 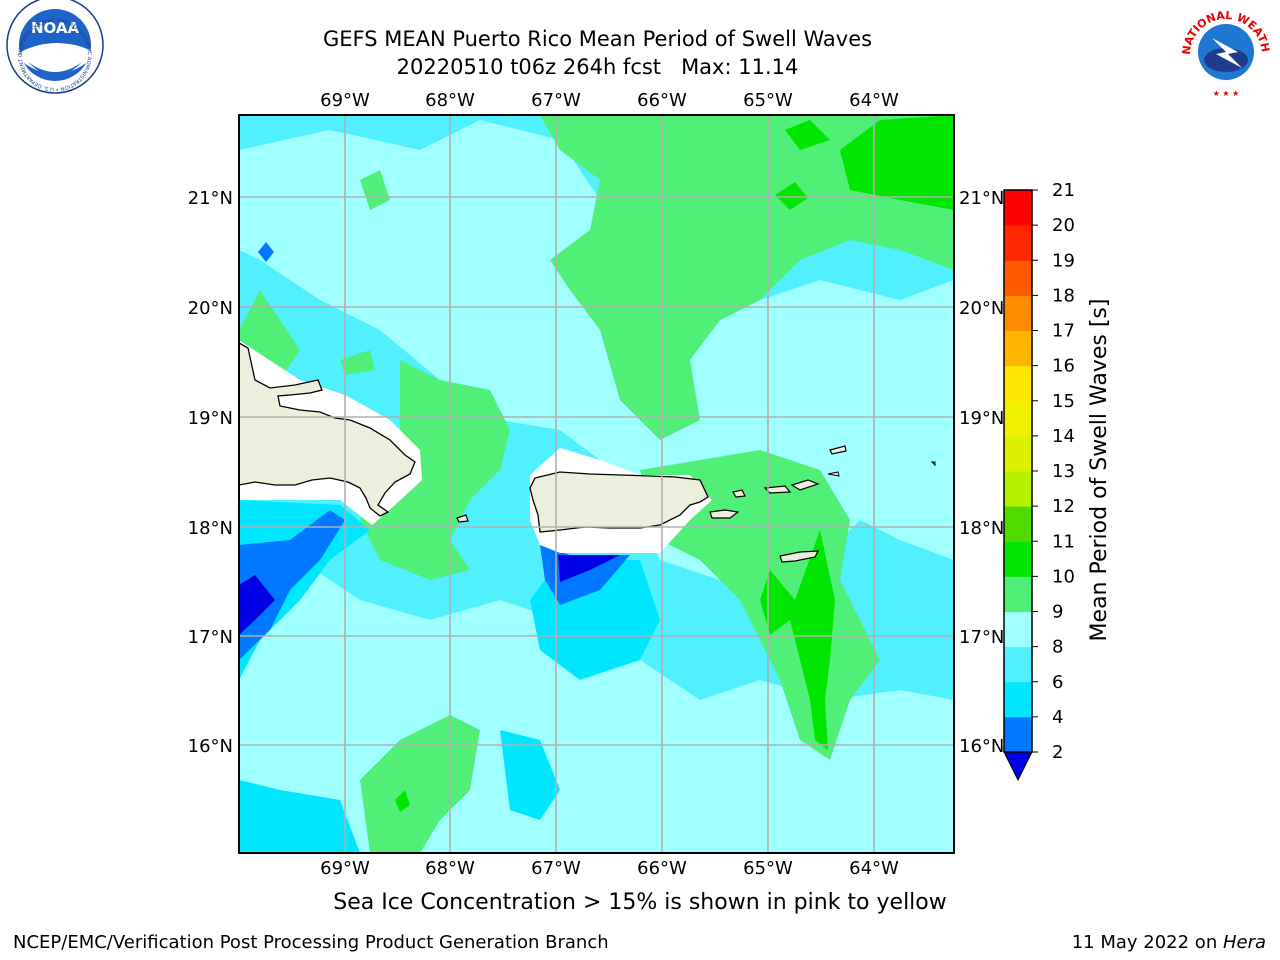 I want to click on contour-9-10-small-c, so click(x=357, y=362).